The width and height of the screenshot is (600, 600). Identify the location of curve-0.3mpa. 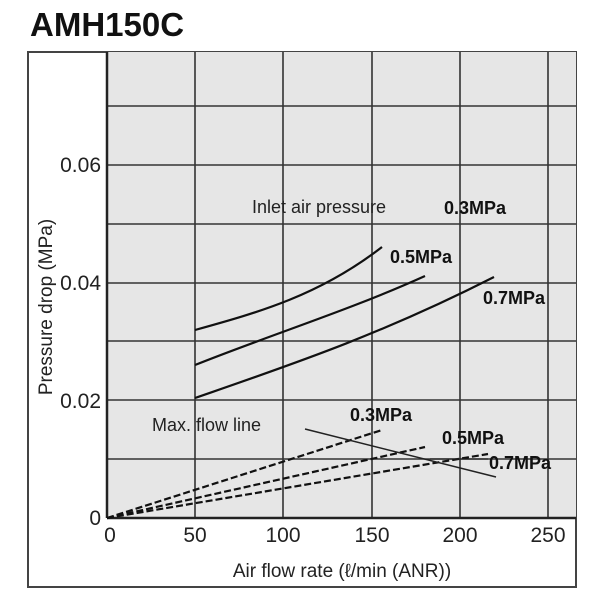
(288, 289).